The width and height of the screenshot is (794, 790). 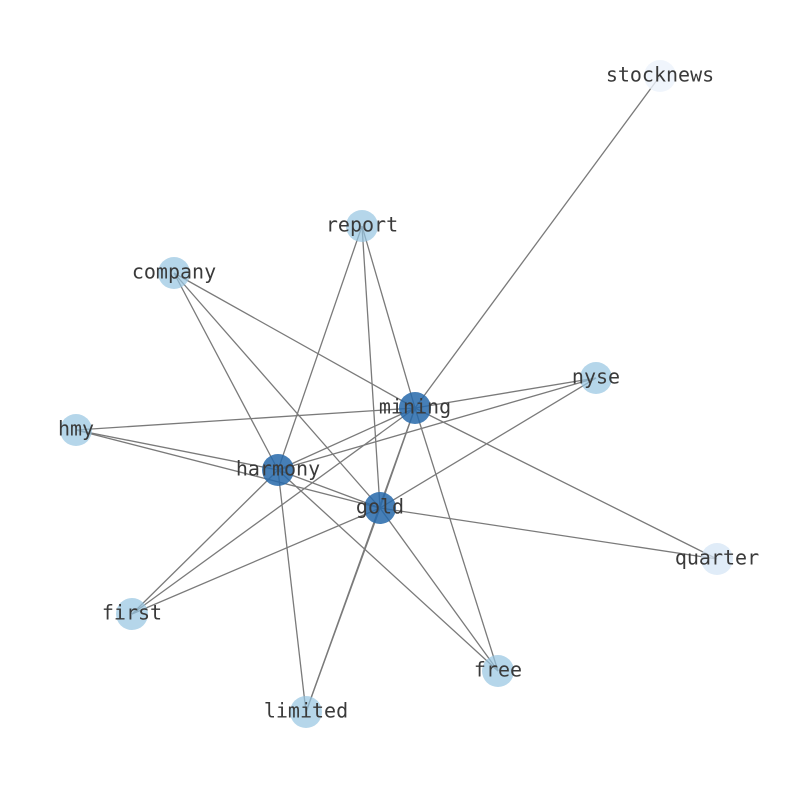 I want to click on node-label: stocknews, so click(x=660, y=75).